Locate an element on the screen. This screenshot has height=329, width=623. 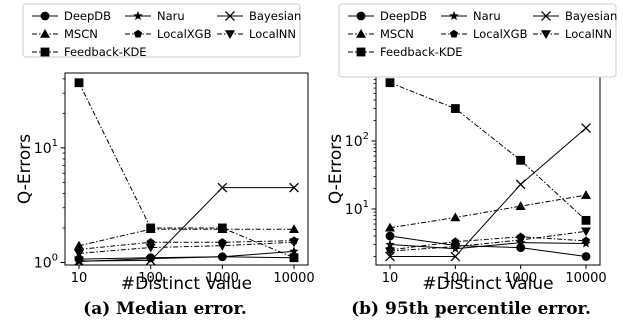
y-tick-label: 101 is located at coordinates (357, 208).